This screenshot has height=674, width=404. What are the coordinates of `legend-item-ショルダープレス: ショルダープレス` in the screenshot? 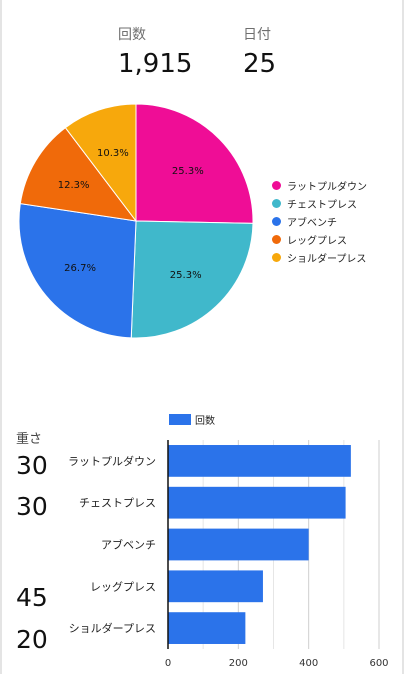 It's located at (319, 257).